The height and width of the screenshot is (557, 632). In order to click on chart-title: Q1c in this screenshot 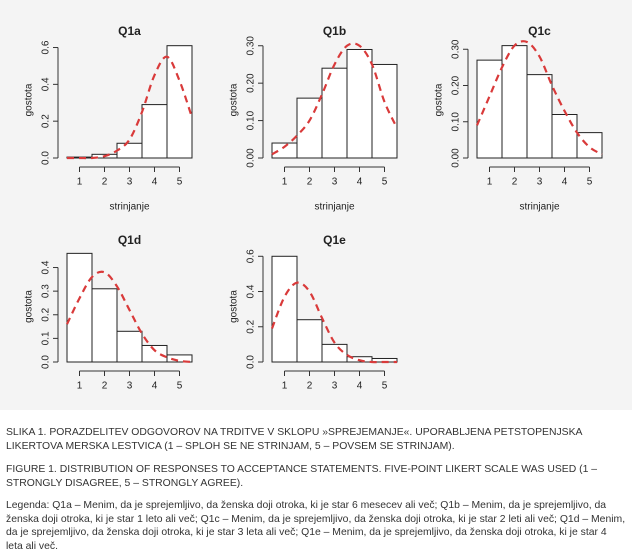, I will do `click(539, 31)`.